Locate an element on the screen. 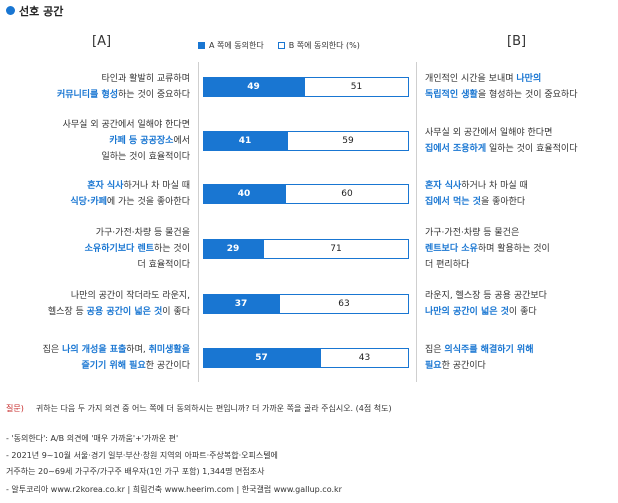 This screenshot has width=618, height=503. highlight-text: 취미생활을 is located at coordinates (169, 350).